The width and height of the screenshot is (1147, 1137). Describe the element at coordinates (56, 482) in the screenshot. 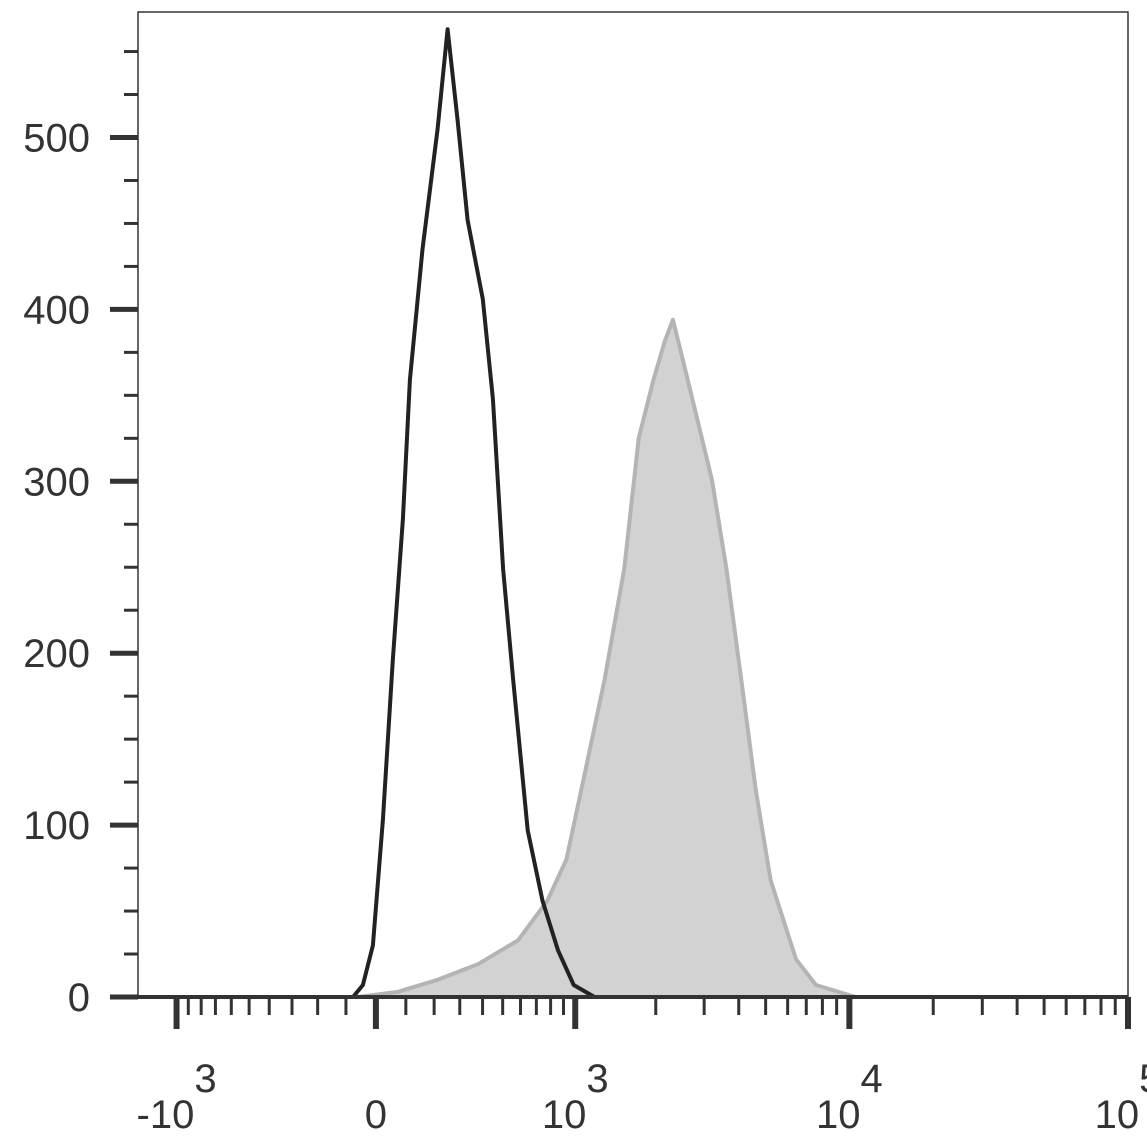

I see `y-tick-label: 300` at that location.